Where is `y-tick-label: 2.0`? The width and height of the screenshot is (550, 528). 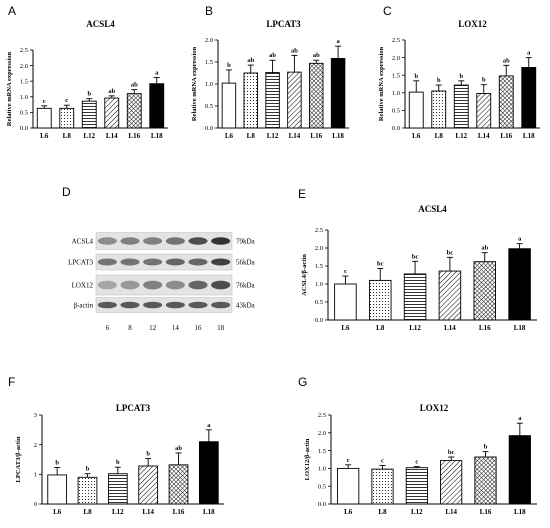
y-tick-label: 2.0 is located at coordinates (322, 433).